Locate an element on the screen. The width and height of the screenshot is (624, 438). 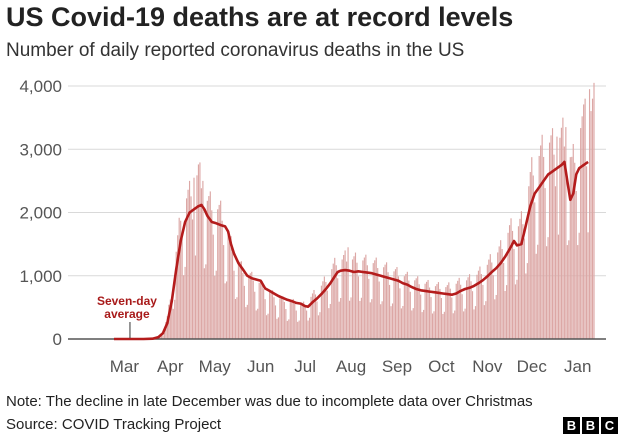
x-tick-label: Jan is located at coordinates (577, 366).